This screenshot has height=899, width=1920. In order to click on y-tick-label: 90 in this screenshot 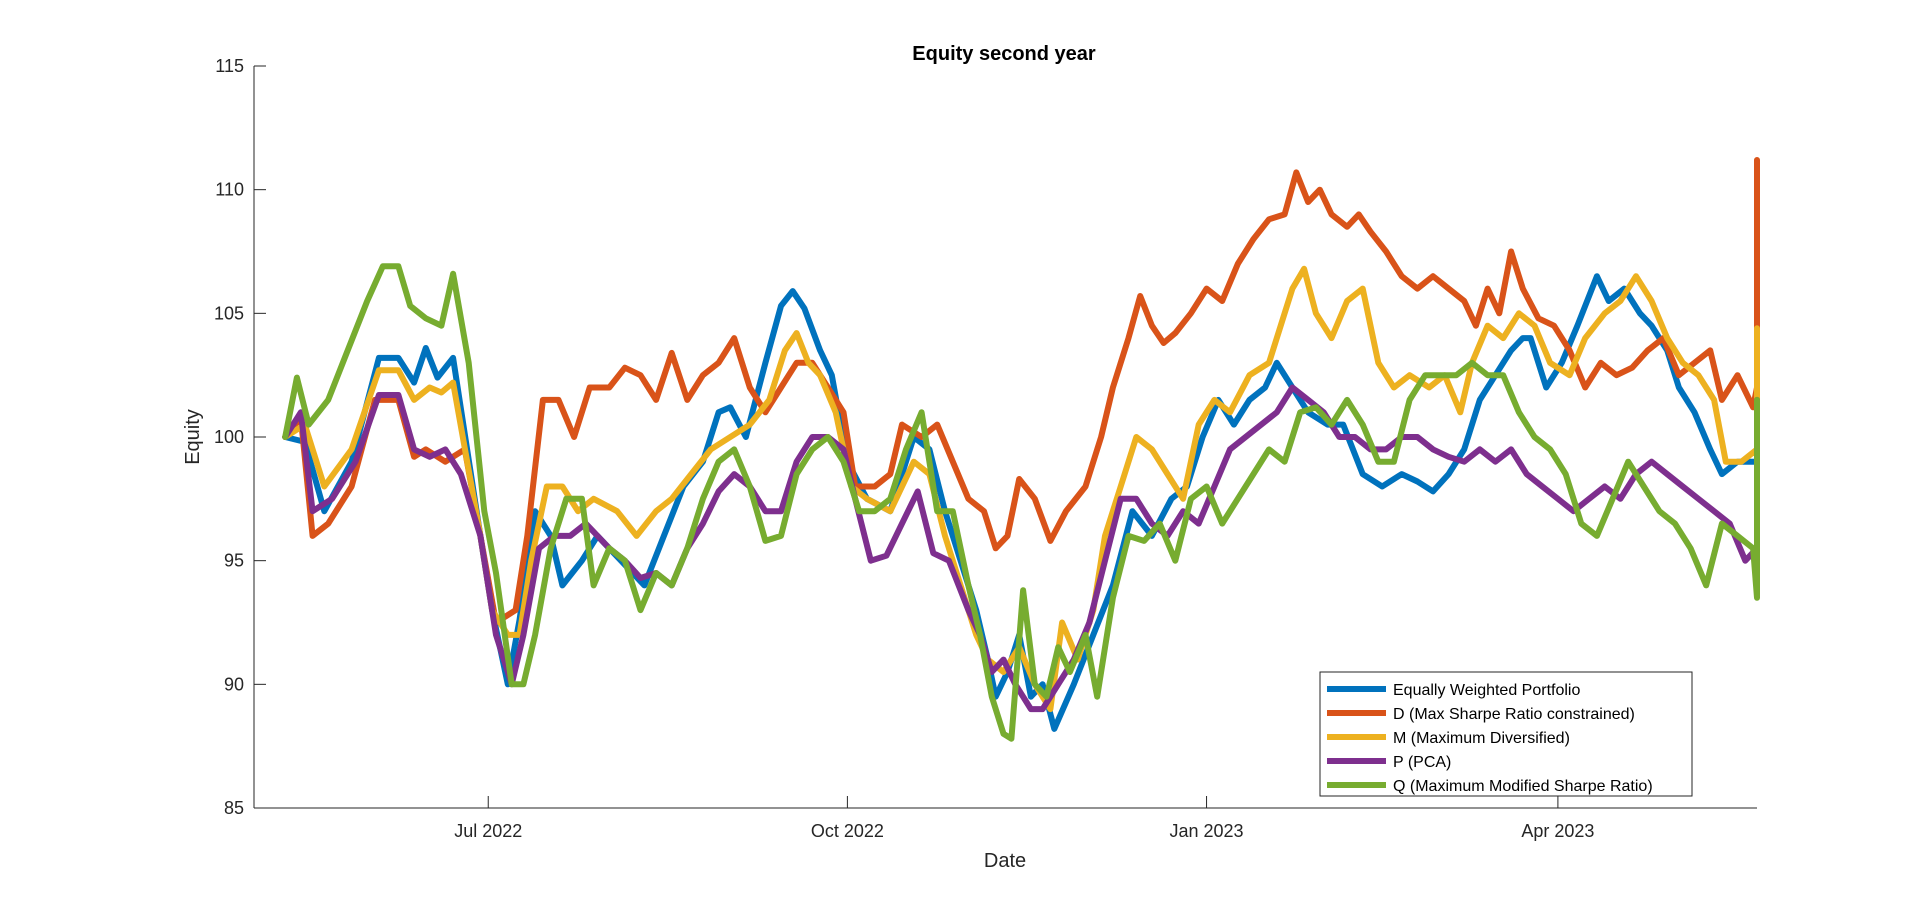, I will do `click(234, 684)`.